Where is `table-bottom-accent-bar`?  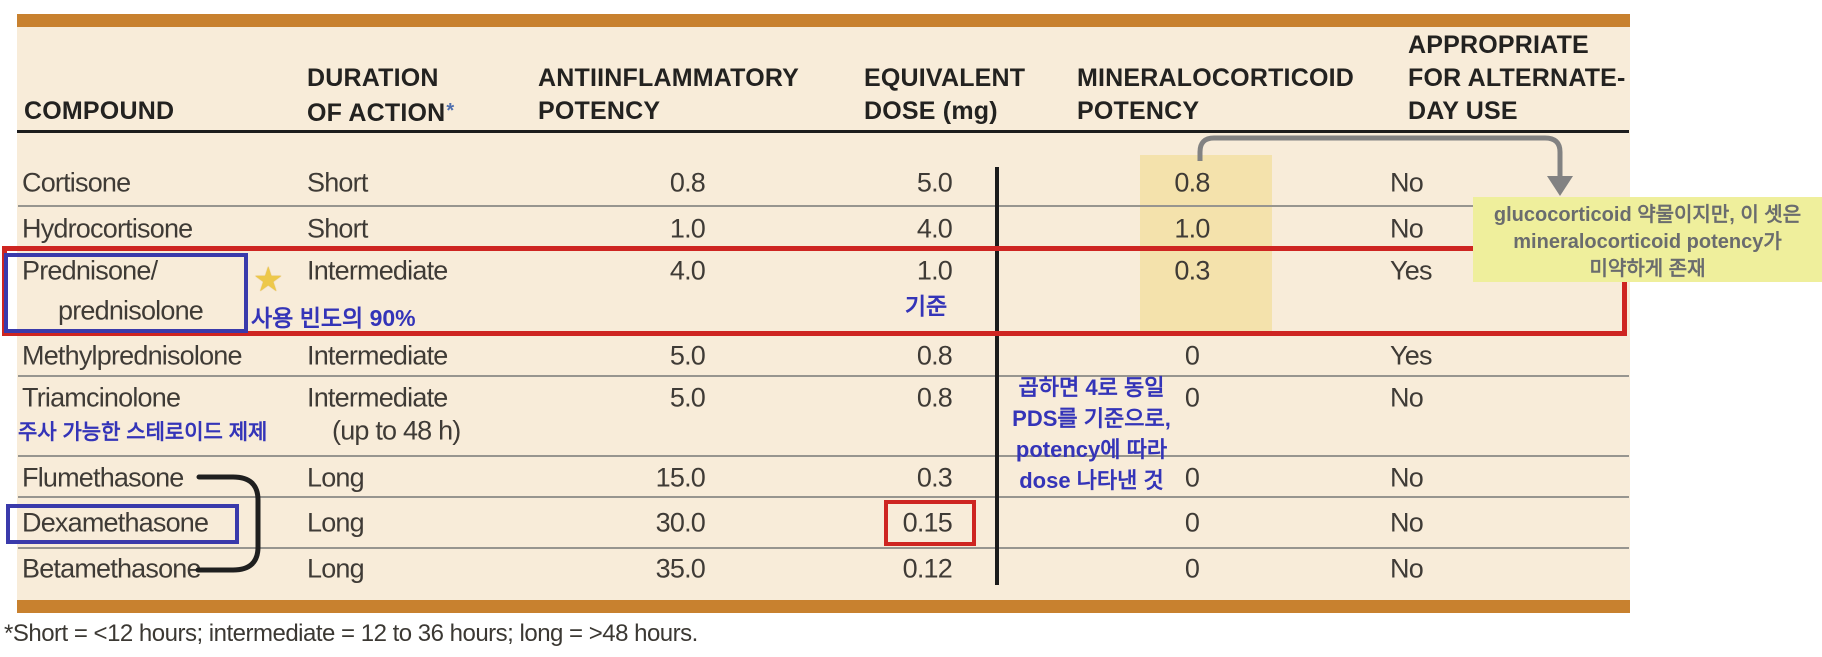 table-bottom-accent-bar is located at coordinates (823, 606).